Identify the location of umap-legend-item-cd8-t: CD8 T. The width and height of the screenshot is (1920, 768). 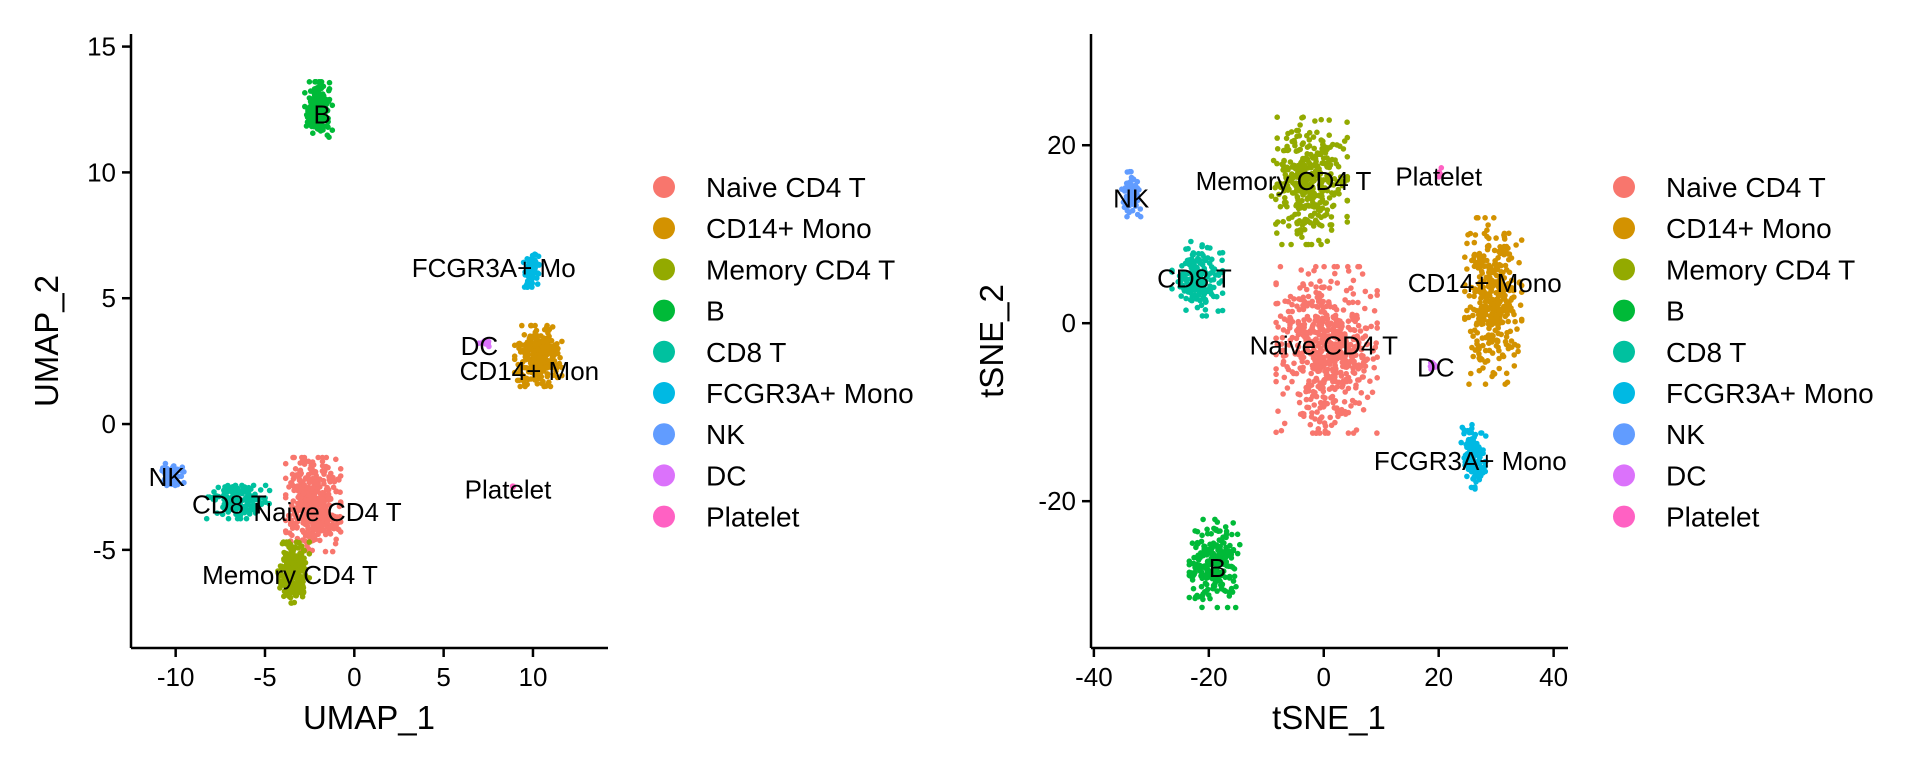
(719, 352).